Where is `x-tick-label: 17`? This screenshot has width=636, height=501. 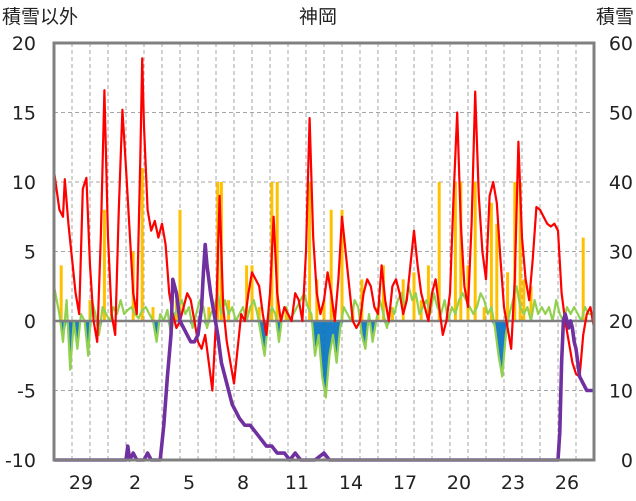 x-tick-label: 17 is located at coordinates (405, 483).